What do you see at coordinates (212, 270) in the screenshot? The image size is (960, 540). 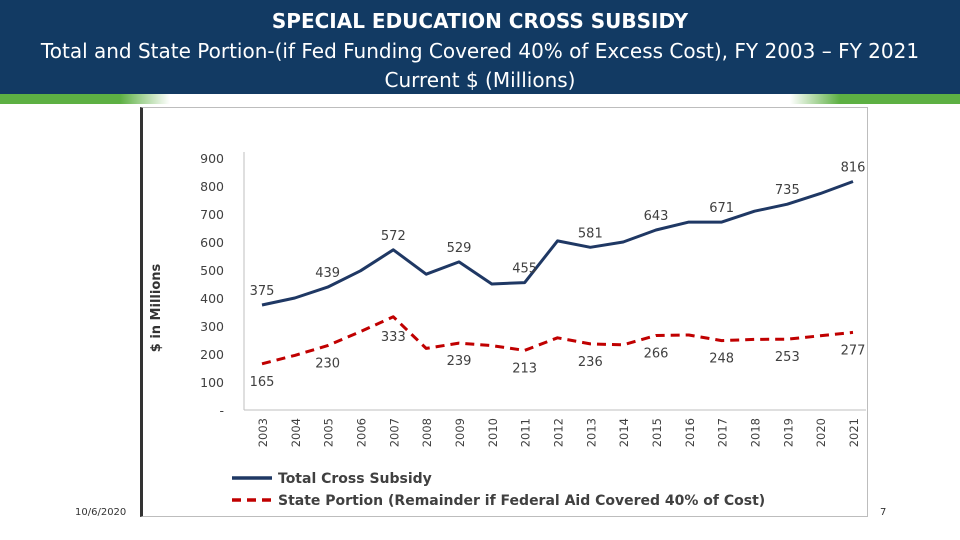 I see `y-tick-label: 500` at bounding box center [212, 270].